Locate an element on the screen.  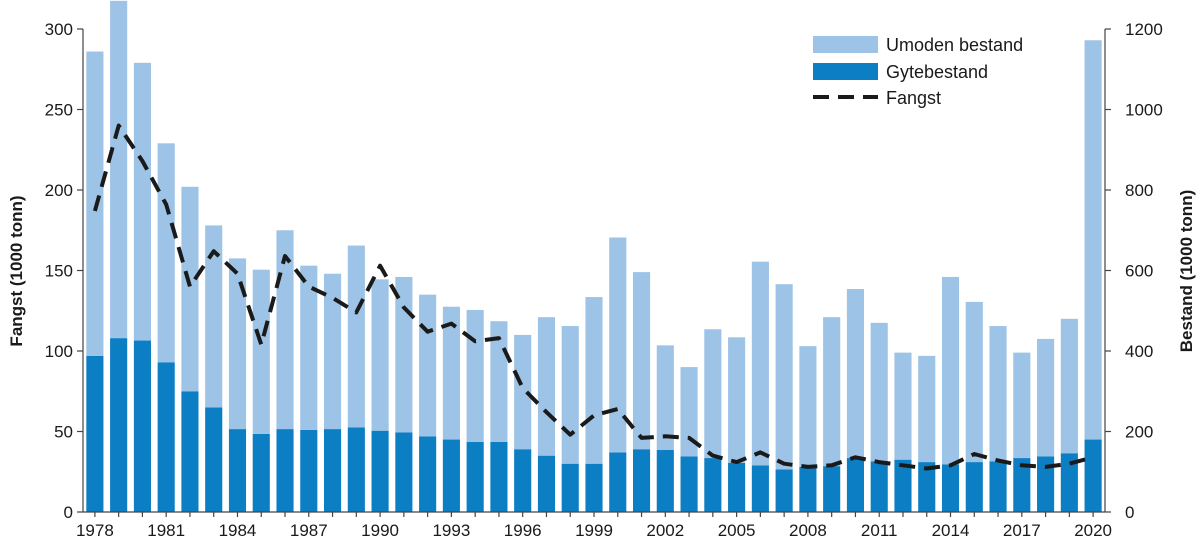
left-axis-title: Fangst (1000 tonn) is located at coordinates (16, 270).